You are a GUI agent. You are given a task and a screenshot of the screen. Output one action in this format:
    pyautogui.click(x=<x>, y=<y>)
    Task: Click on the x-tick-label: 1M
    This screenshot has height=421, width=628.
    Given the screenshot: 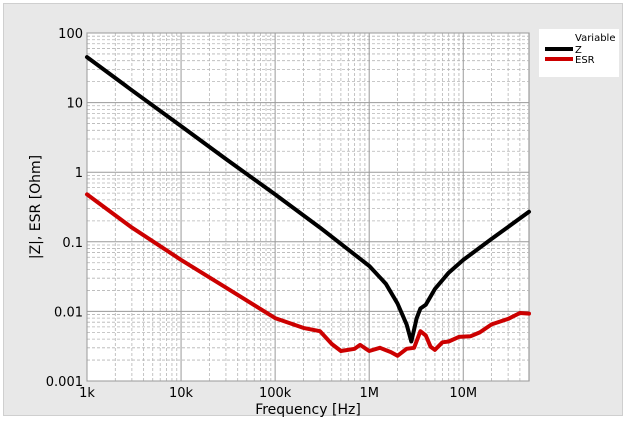 What is the action you would take?
    pyautogui.click(x=369, y=393)
    